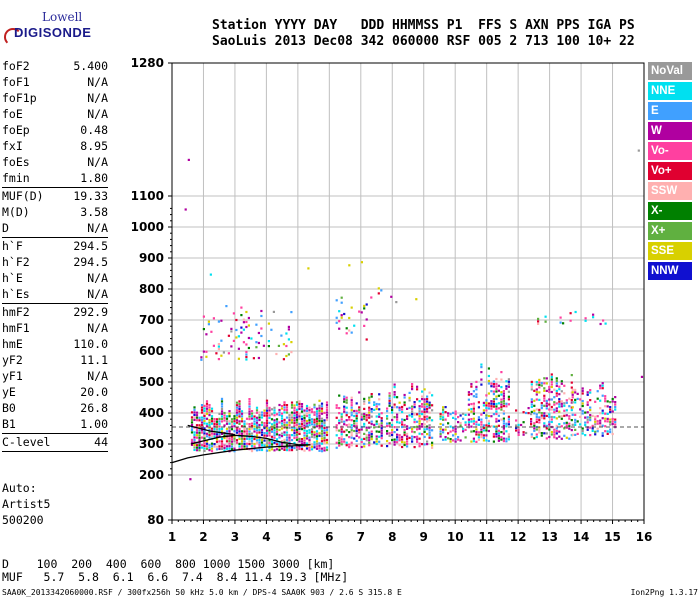  I want to click on param-row: yF2 11.1, so click(55, 360).